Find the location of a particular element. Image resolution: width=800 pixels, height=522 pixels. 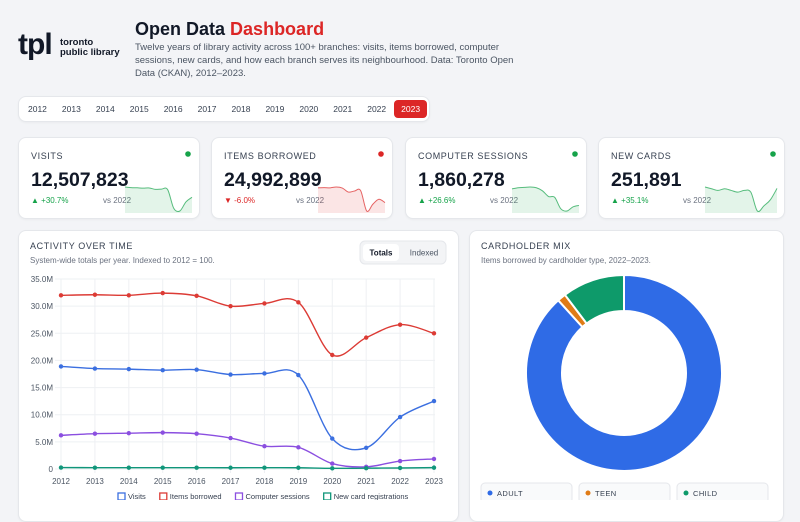

year-tab: 2019 is located at coordinates (275, 109).